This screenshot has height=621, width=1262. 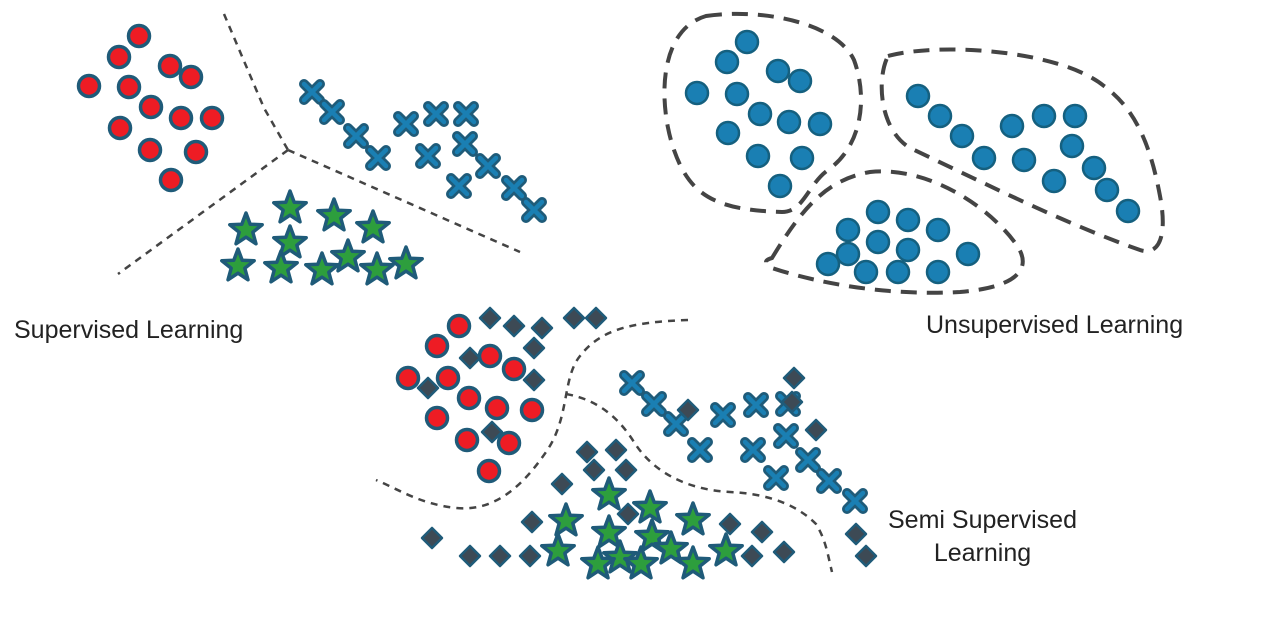 What do you see at coordinates (129, 330) in the screenshot?
I see `supervised-learning-label: Supervised Learning` at bounding box center [129, 330].